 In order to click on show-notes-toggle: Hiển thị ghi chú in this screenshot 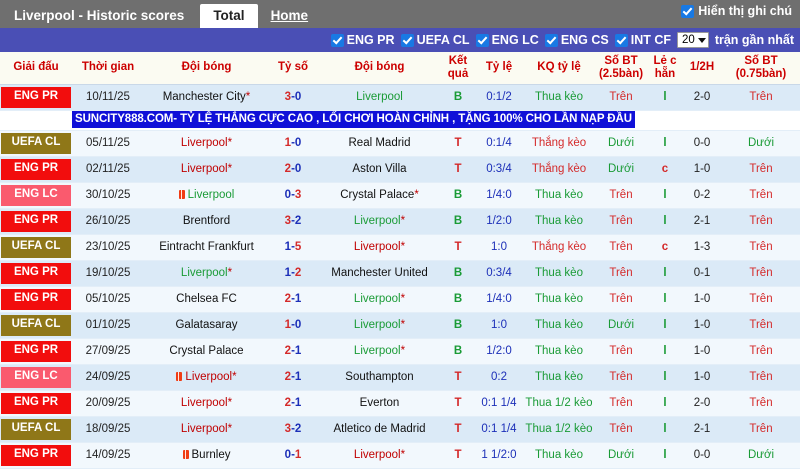, I will do `click(736, 11)`.